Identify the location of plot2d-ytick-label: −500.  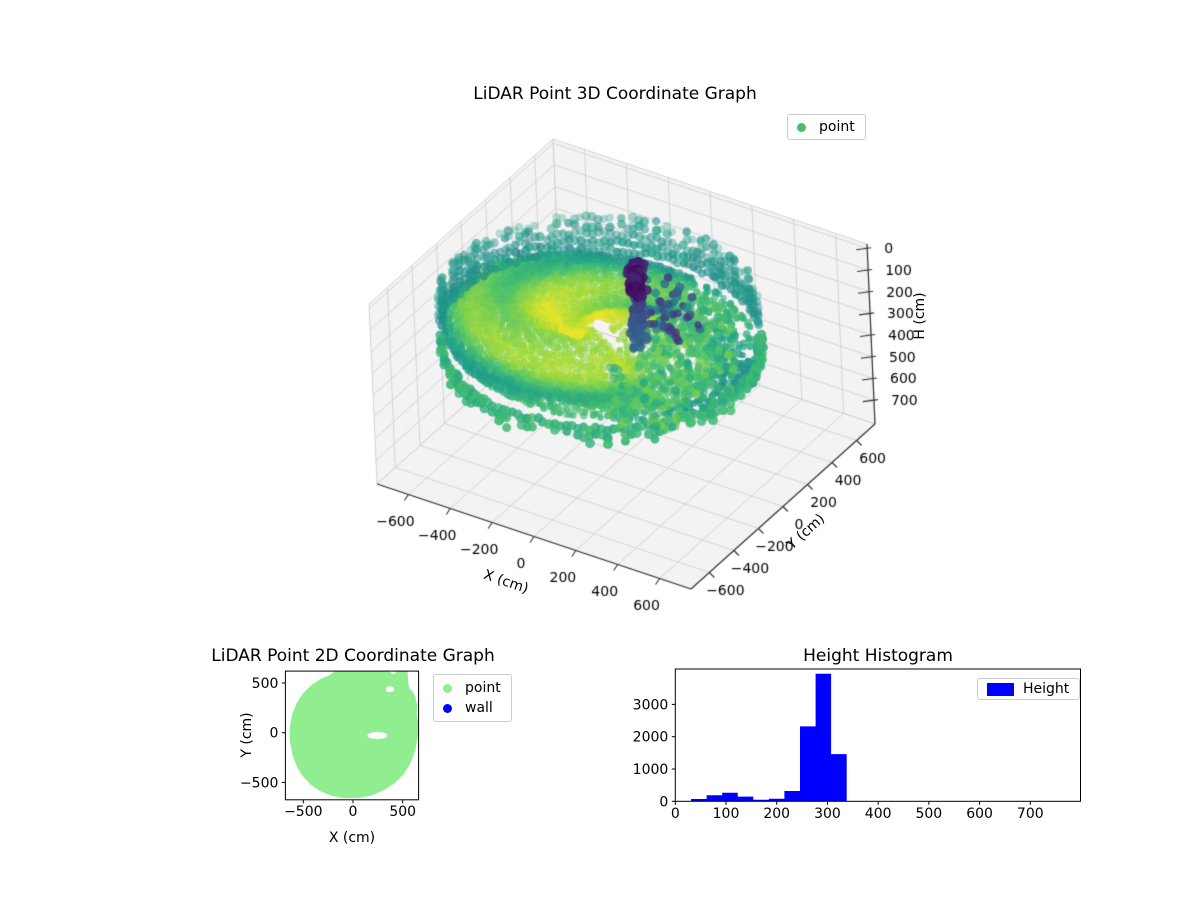
(259, 783).